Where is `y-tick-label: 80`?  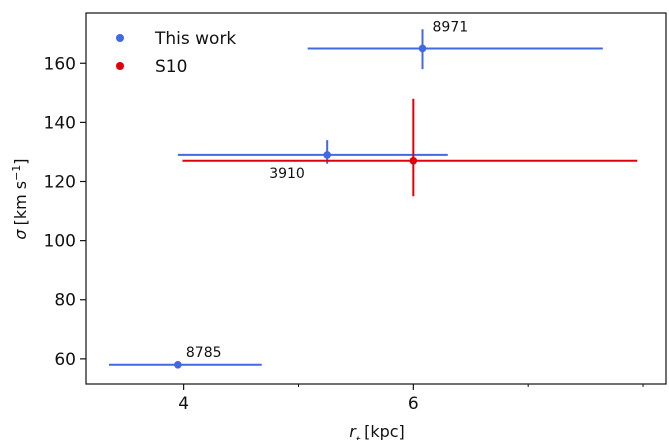
y-tick-label: 80 is located at coordinates (65, 301).